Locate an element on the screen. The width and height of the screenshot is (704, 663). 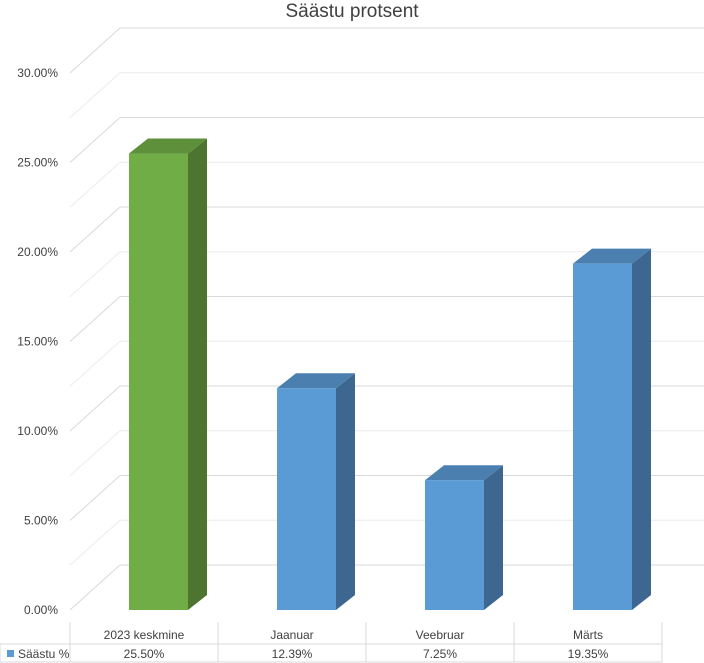
y-tick-label: 15.00% is located at coordinates (37, 342).